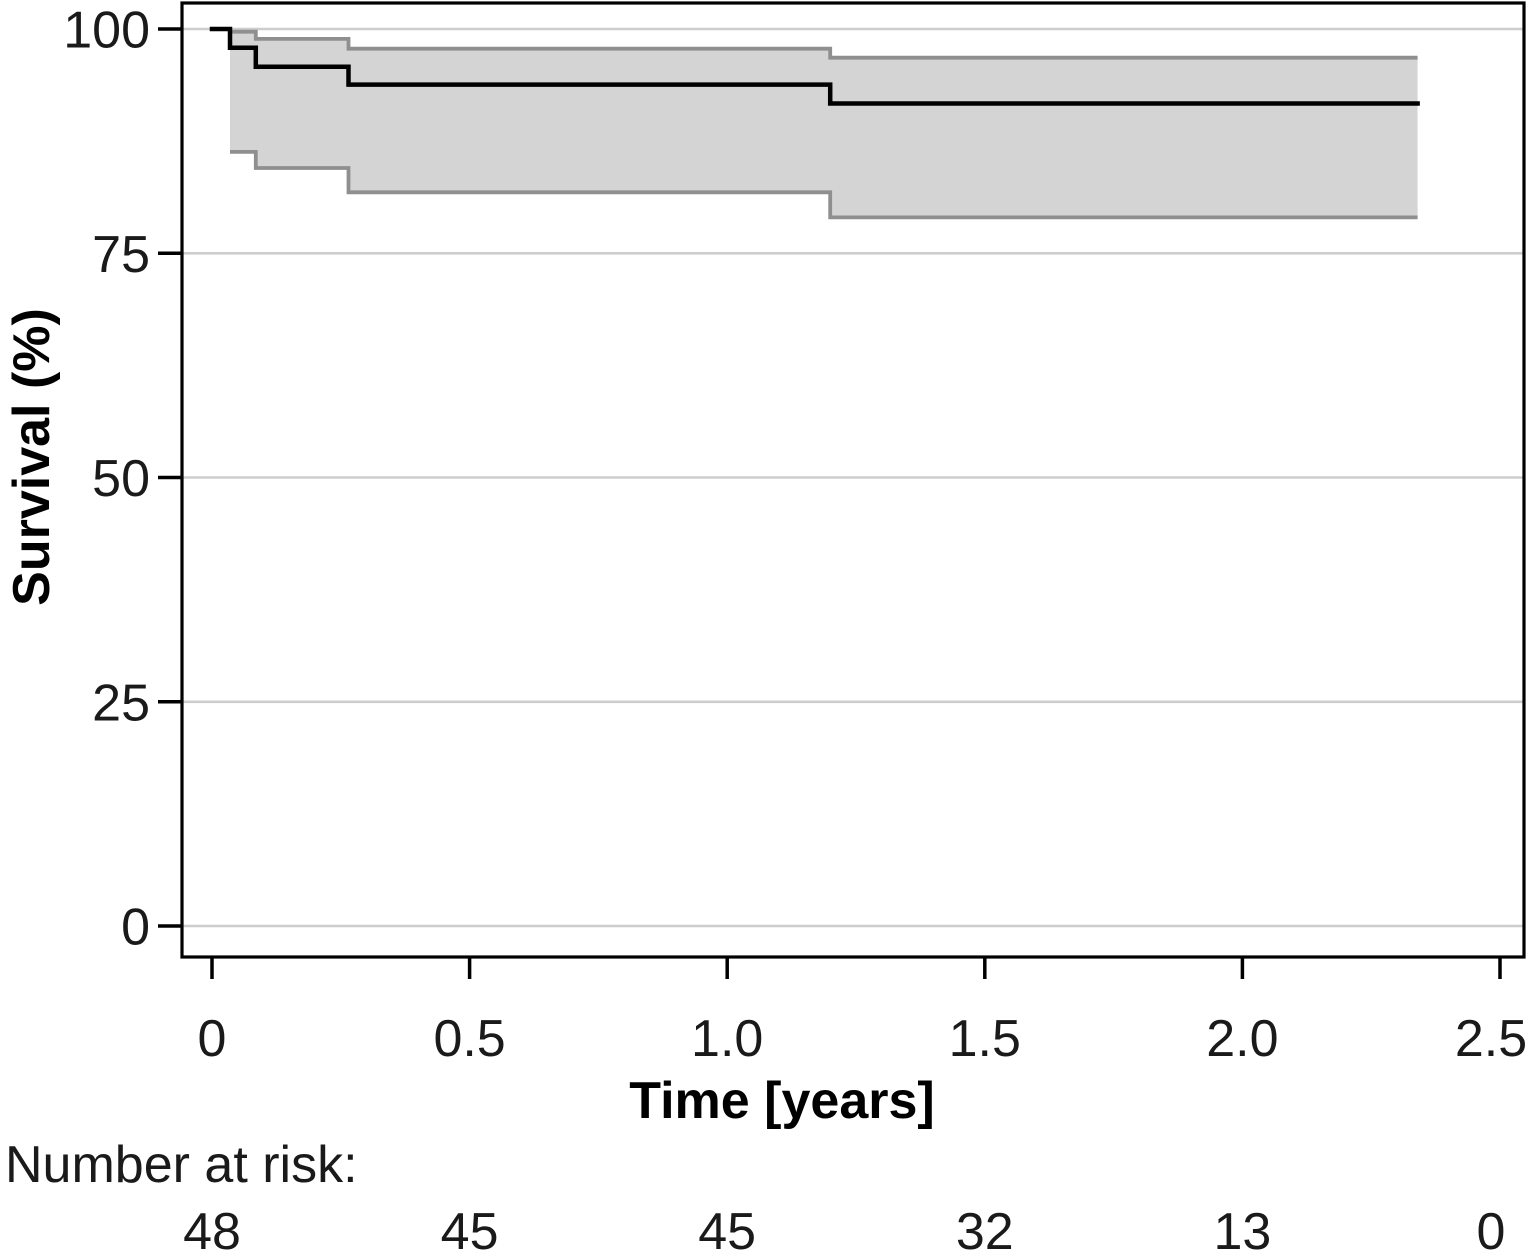 The image size is (1529, 1251). What do you see at coordinates (181, 1165) in the screenshot?
I see `number-at-risk-label: Number at risk:` at bounding box center [181, 1165].